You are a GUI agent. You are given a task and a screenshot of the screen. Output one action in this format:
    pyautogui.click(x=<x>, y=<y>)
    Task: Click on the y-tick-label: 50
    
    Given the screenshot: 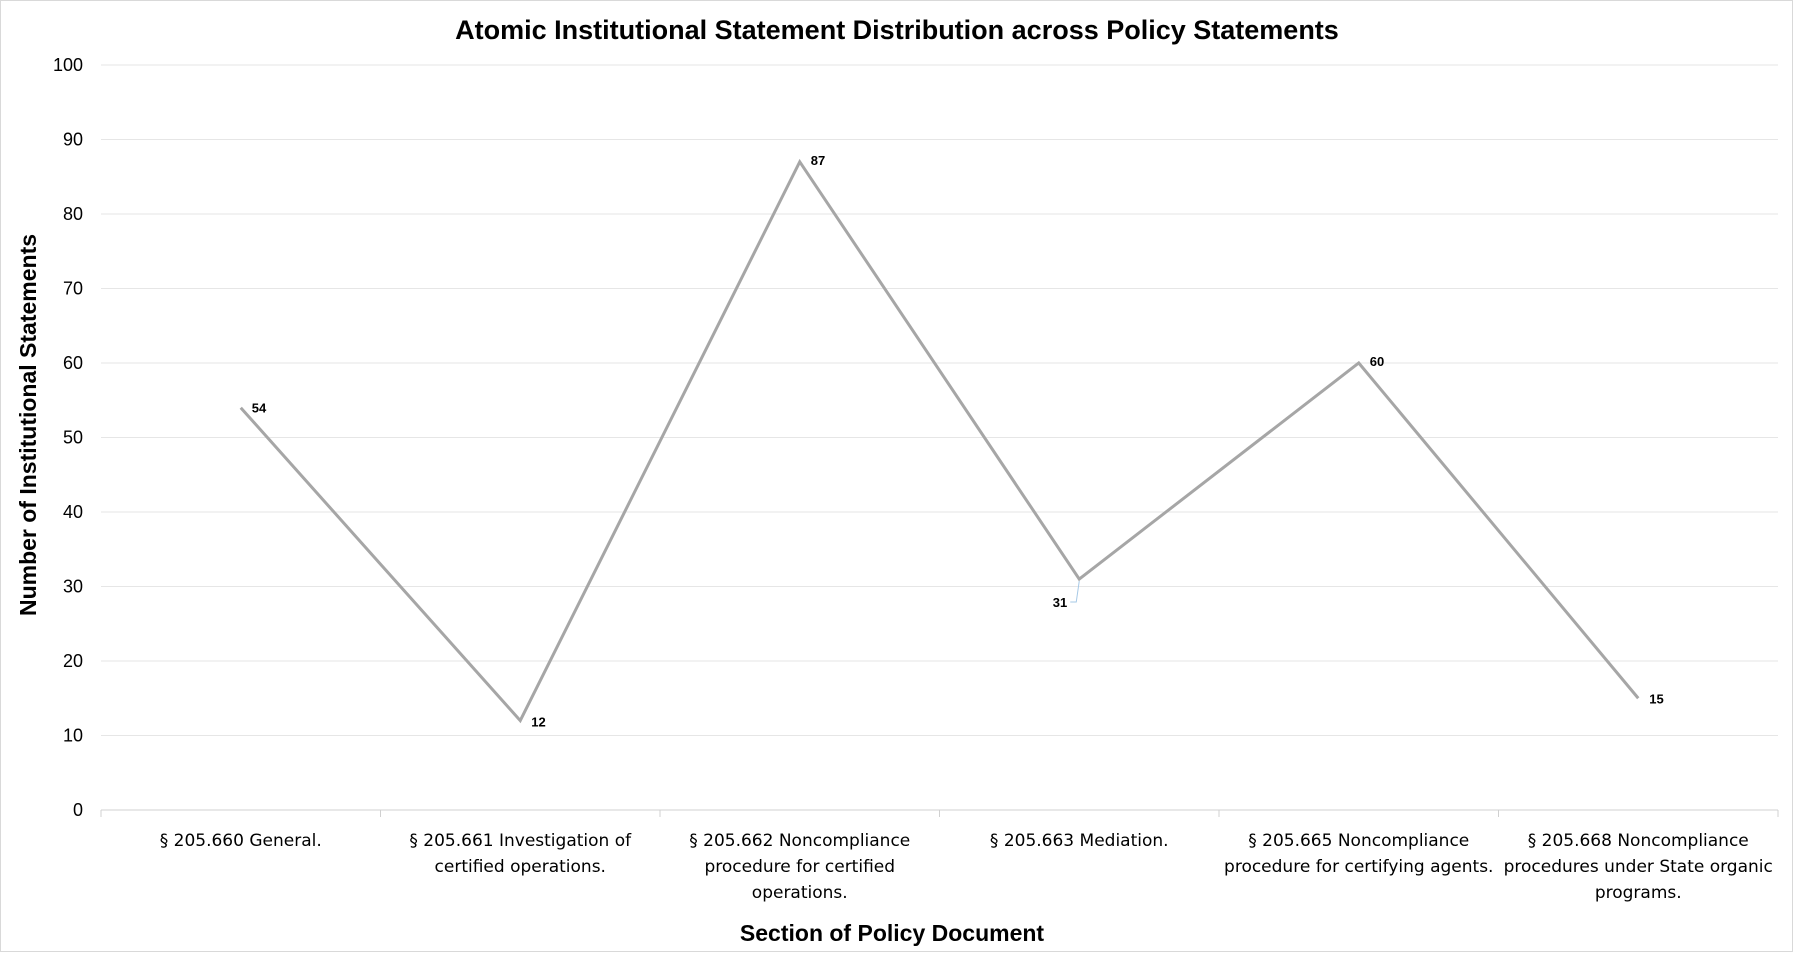 What is the action you would take?
    pyautogui.click(x=73, y=438)
    